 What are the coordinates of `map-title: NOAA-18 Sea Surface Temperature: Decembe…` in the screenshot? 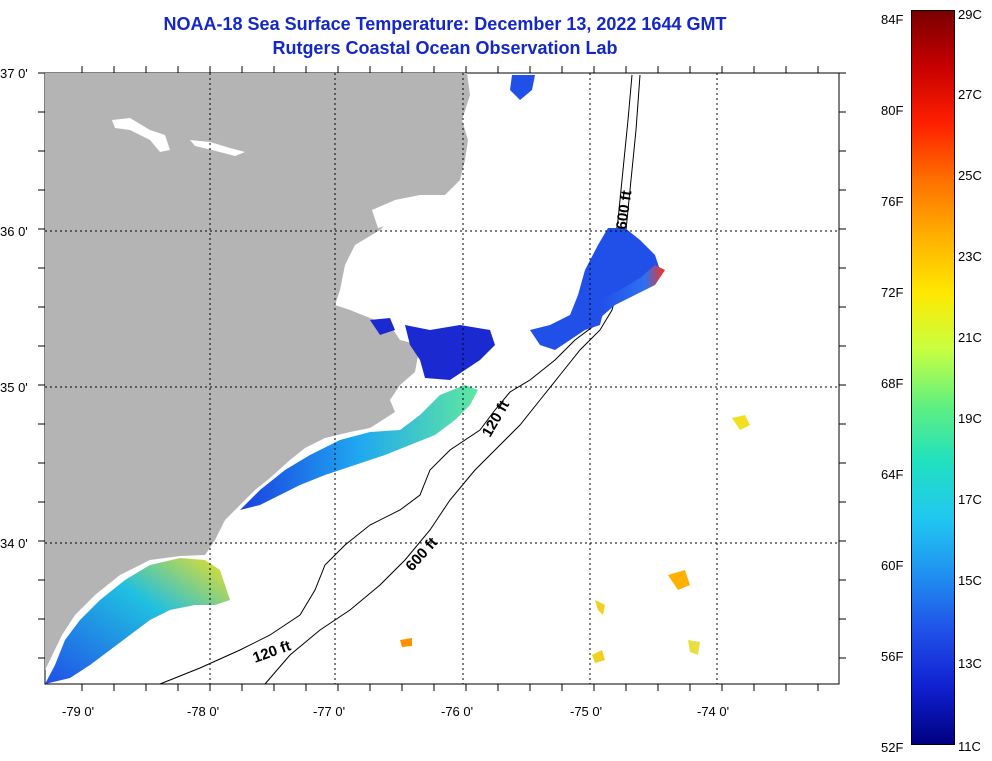 It's located at (445, 24).